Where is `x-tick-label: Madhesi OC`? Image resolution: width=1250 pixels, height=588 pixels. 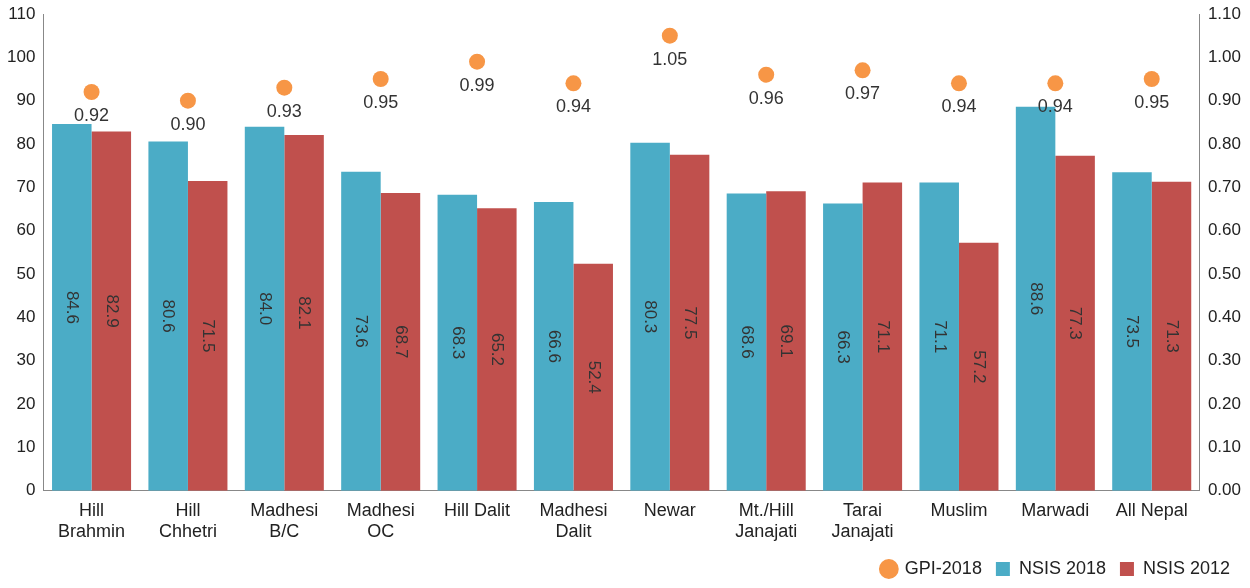 x-tick-label: Madhesi OC is located at coordinates (380, 520).